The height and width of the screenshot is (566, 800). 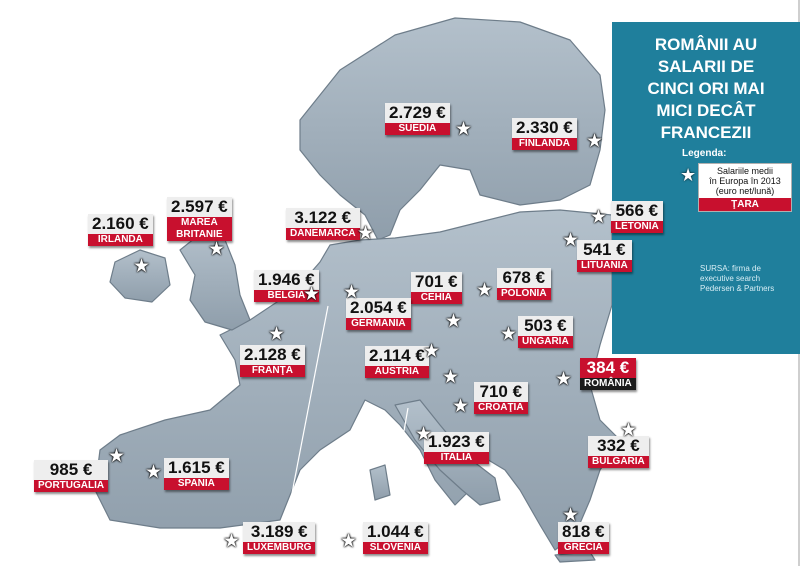 What do you see at coordinates (417, 129) in the screenshot?
I see `country-name: SUEDIA` at bounding box center [417, 129].